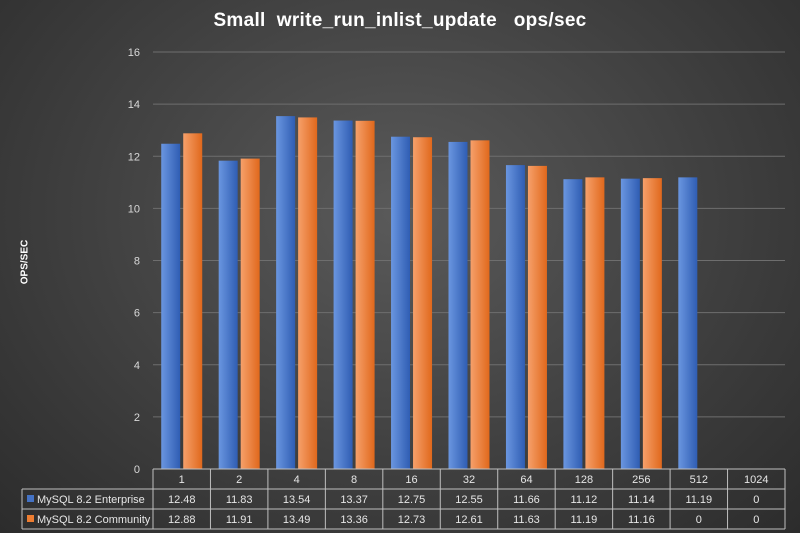  Describe the element at coordinates (134, 209) in the screenshot. I see `y-tick-label: 10` at that location.